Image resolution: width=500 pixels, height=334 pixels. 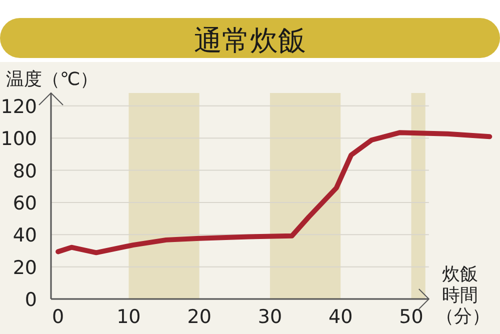 What do you see at coordinates (24, 267) in the screenshot?
I see `y-tick-label: 20` at bounding box center [24, 267].